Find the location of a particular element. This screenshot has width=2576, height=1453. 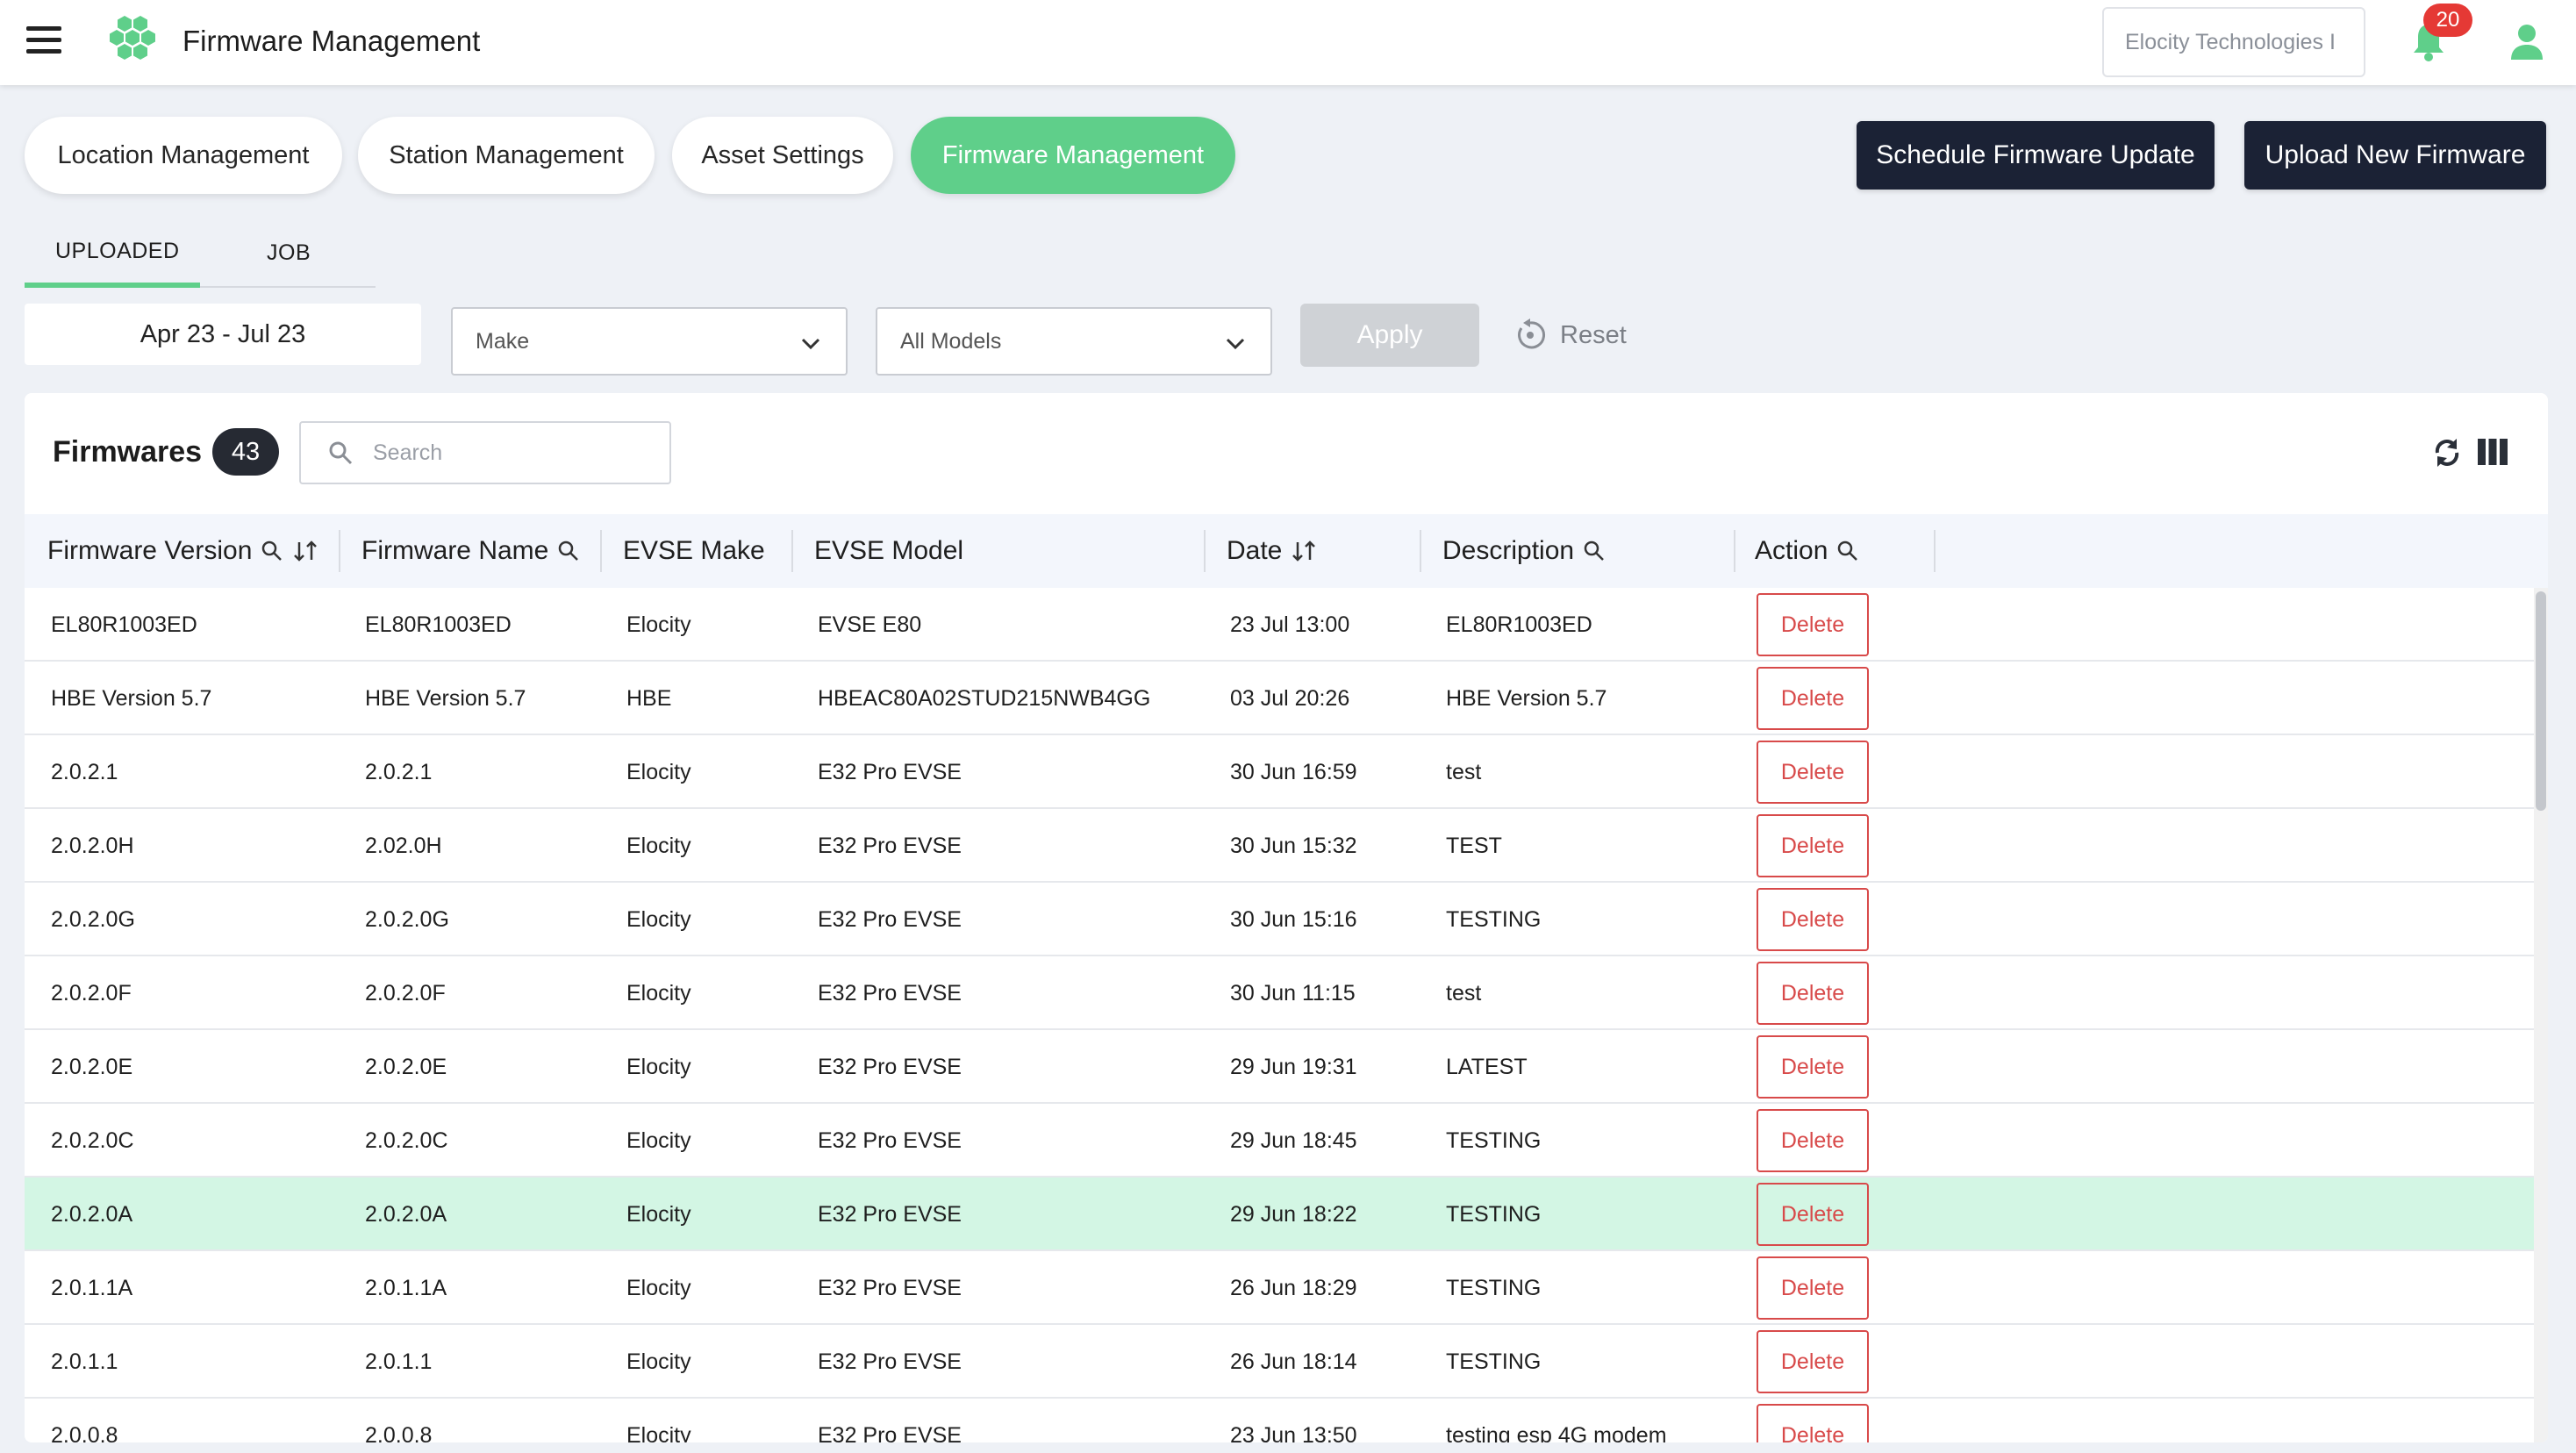

menu-icon is located at coordinates (45, 42).